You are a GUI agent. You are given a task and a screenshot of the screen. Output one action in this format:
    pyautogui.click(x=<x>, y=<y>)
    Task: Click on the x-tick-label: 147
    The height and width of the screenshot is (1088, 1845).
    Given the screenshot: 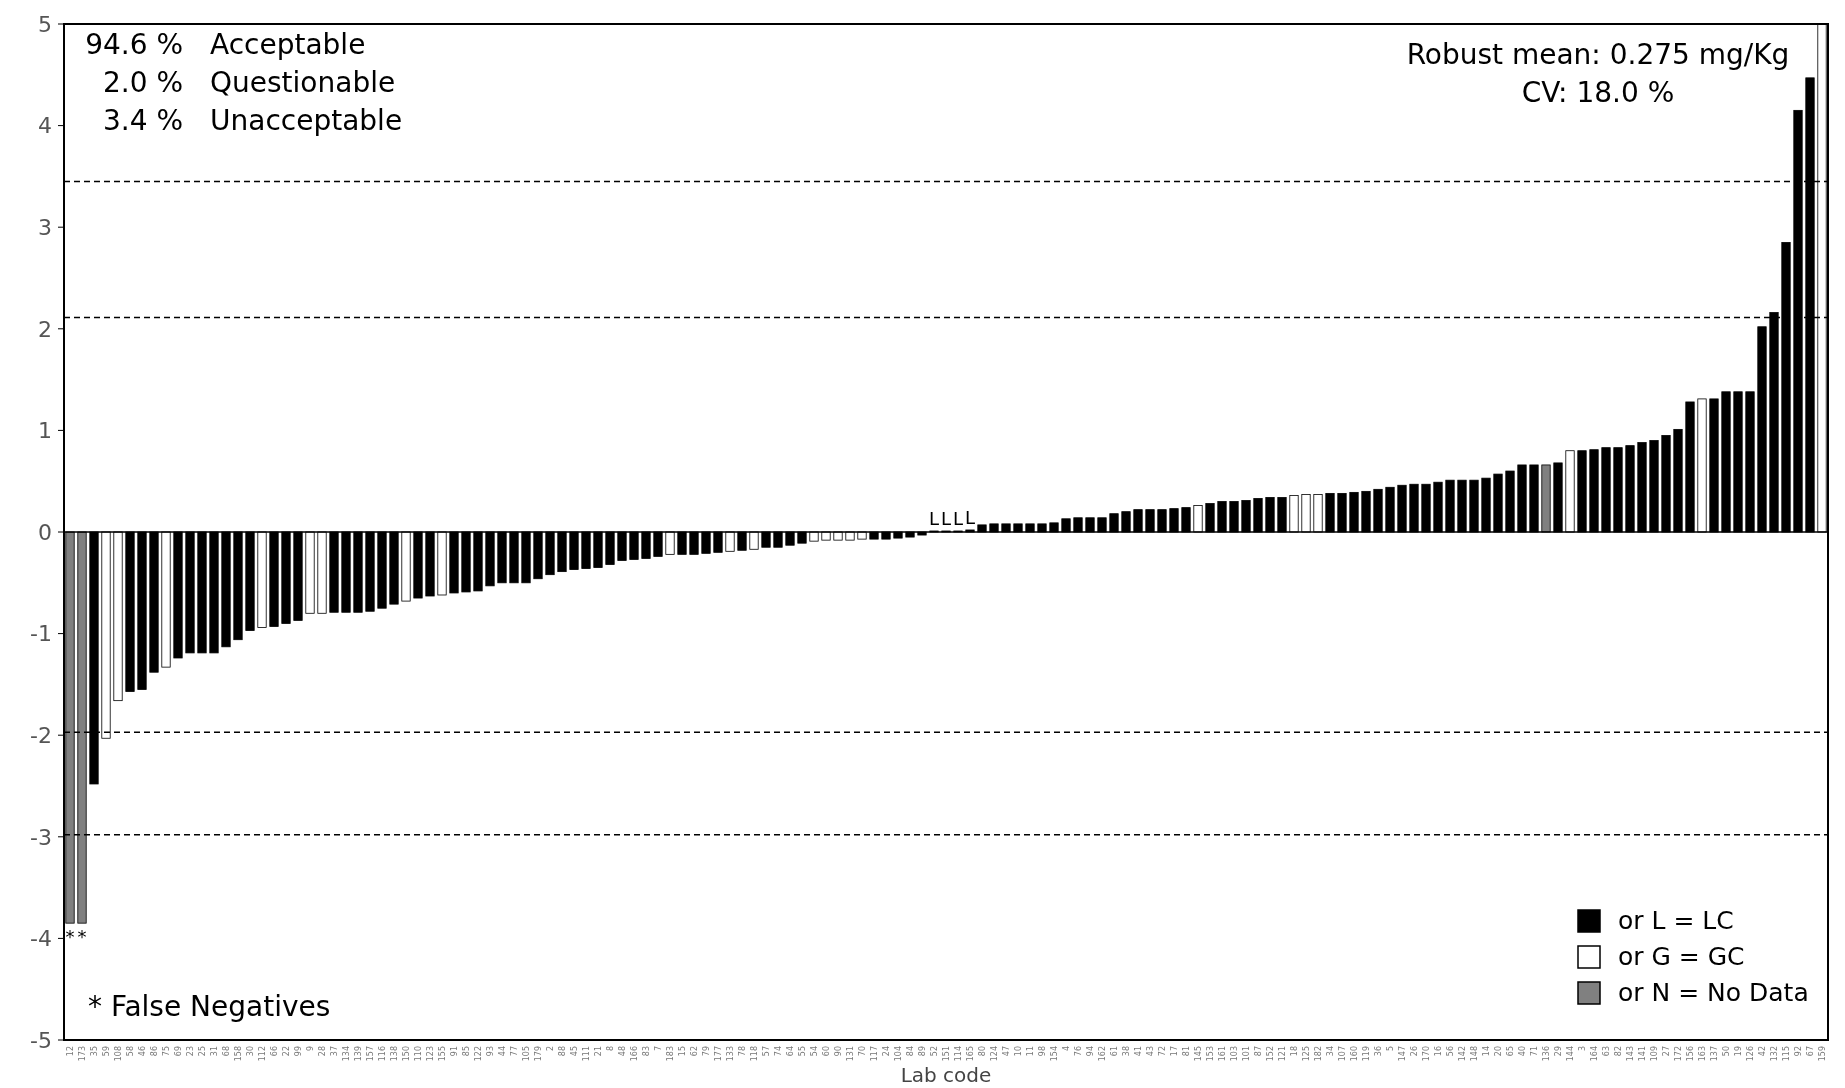 What is the action you would take?
    pyautogui.click(x=1402, y=1054)
    